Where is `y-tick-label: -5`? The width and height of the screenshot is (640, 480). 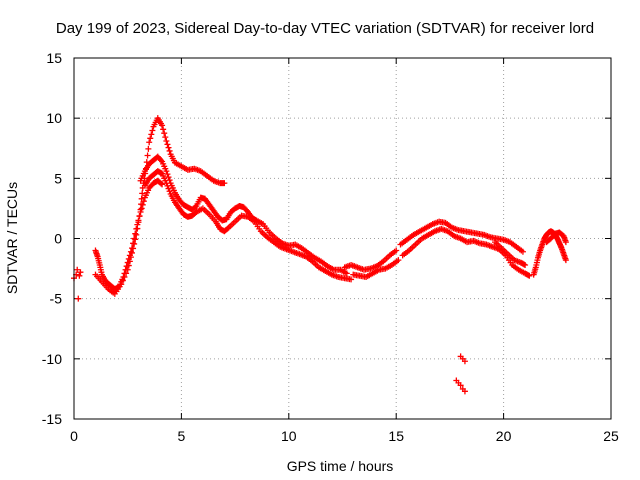 y-tick-label: -5 is located at coordinates (56, 299).